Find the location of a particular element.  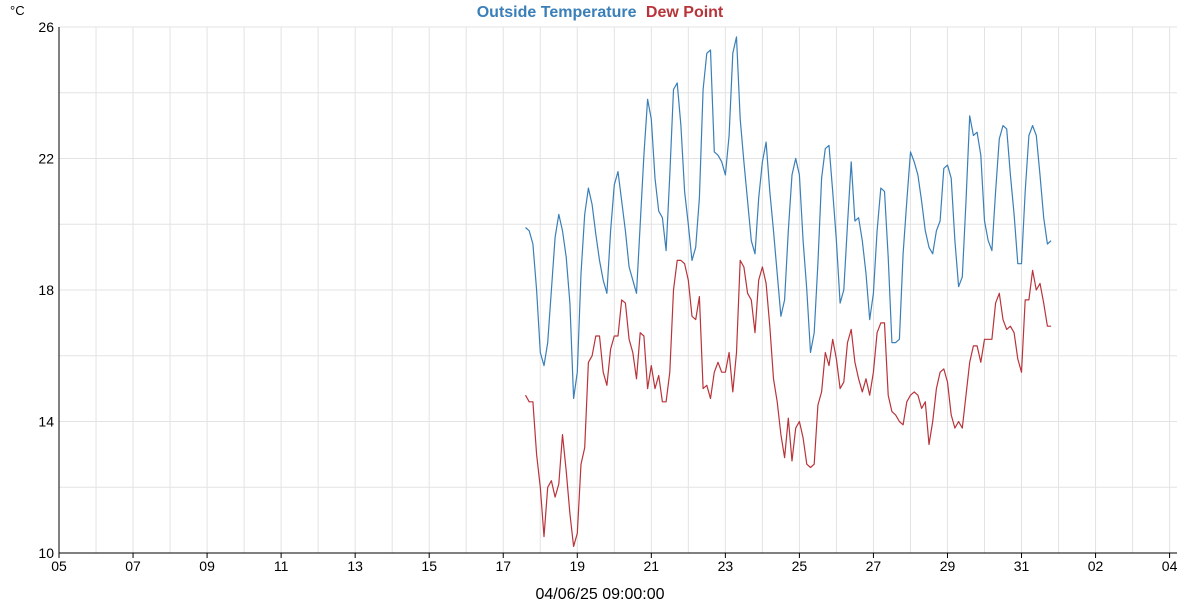

x-tick-label: 09 is located at coordinates (207, 566).